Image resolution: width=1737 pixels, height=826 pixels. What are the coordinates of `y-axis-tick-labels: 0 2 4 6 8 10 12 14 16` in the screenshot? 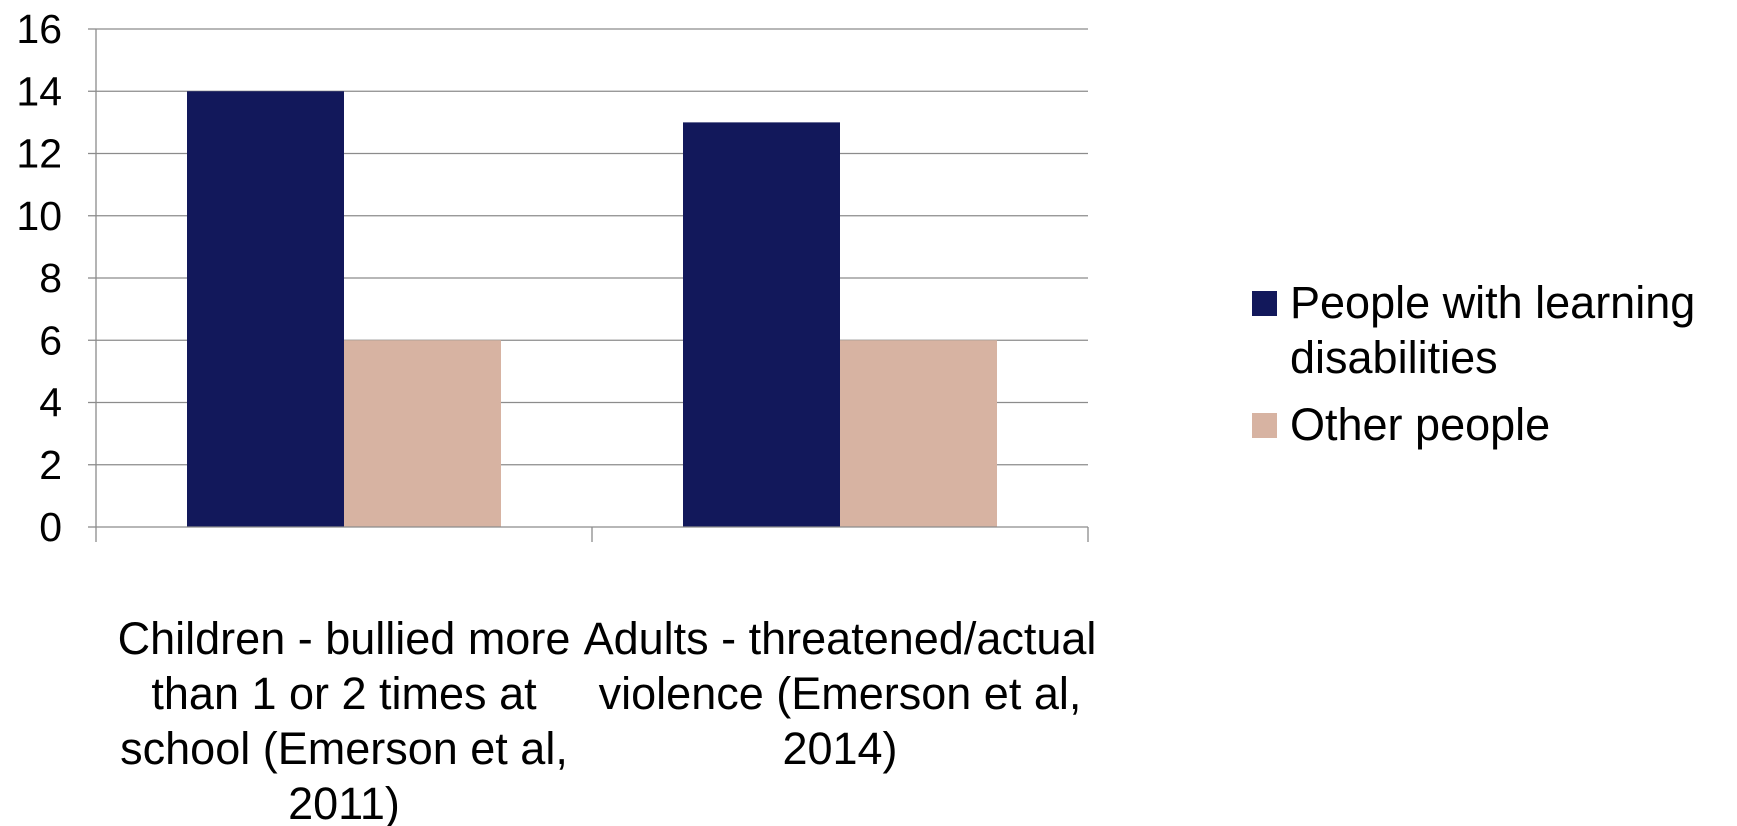 It's located at (39, 278).